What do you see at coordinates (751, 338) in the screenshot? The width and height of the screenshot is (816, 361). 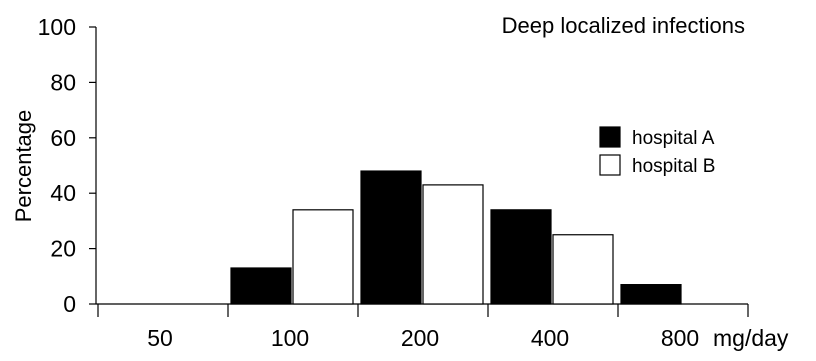 I see `x-unit-label: mg/day` at bounding box center [751, 338].